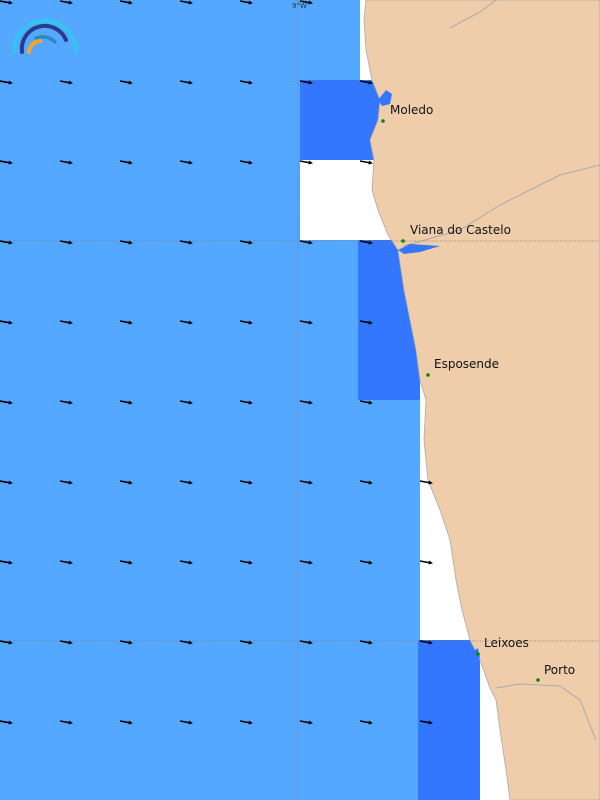 This screenshot has width=600, height=800. What do you see at coordinates (45, 36) in the screenshot?
I see `waves-arc-logo` at bounding box center [45, 36].